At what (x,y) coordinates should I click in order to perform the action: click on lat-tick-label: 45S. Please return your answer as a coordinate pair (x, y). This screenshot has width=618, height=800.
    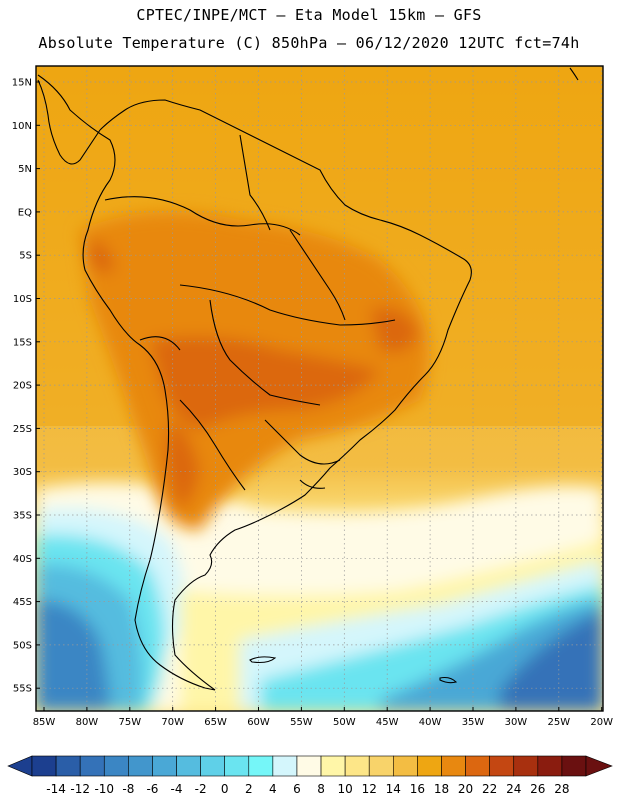
    Looking at the image, I should click on (22, 602).